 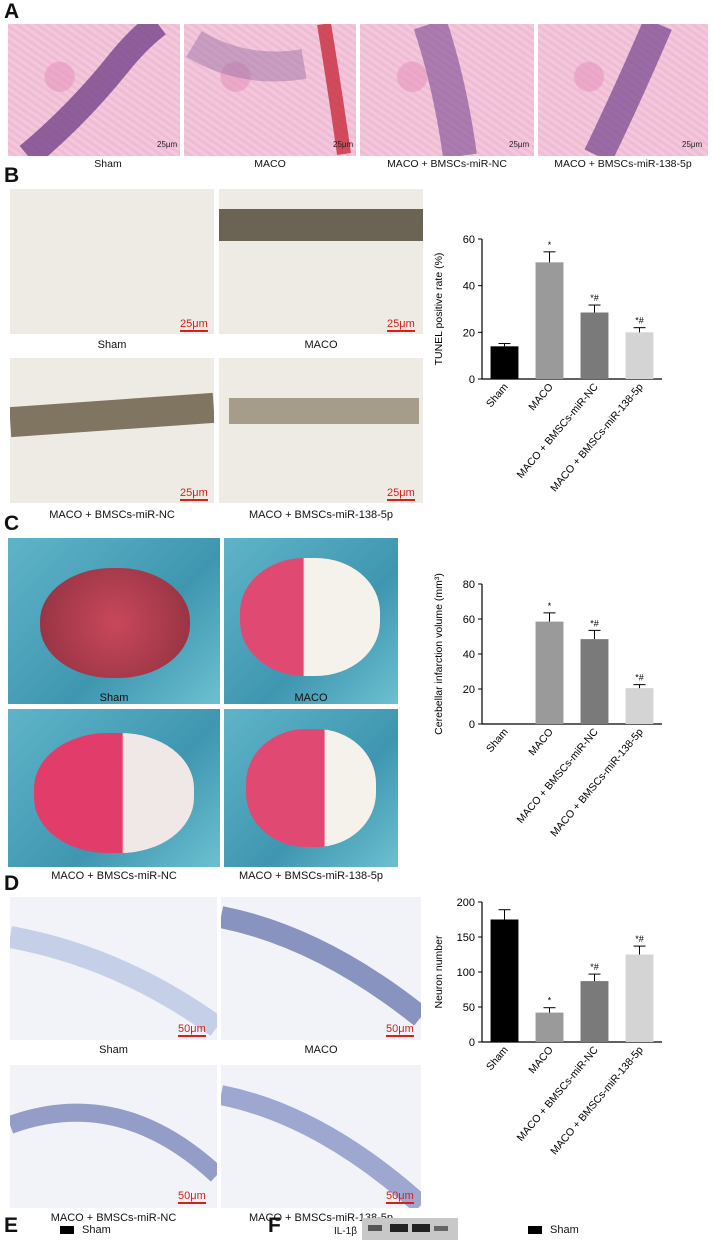 What do you see at coordinates (274, 1225) in the screenshot?
I see `panel-f-label: F` at bounding box center [274, 1225].